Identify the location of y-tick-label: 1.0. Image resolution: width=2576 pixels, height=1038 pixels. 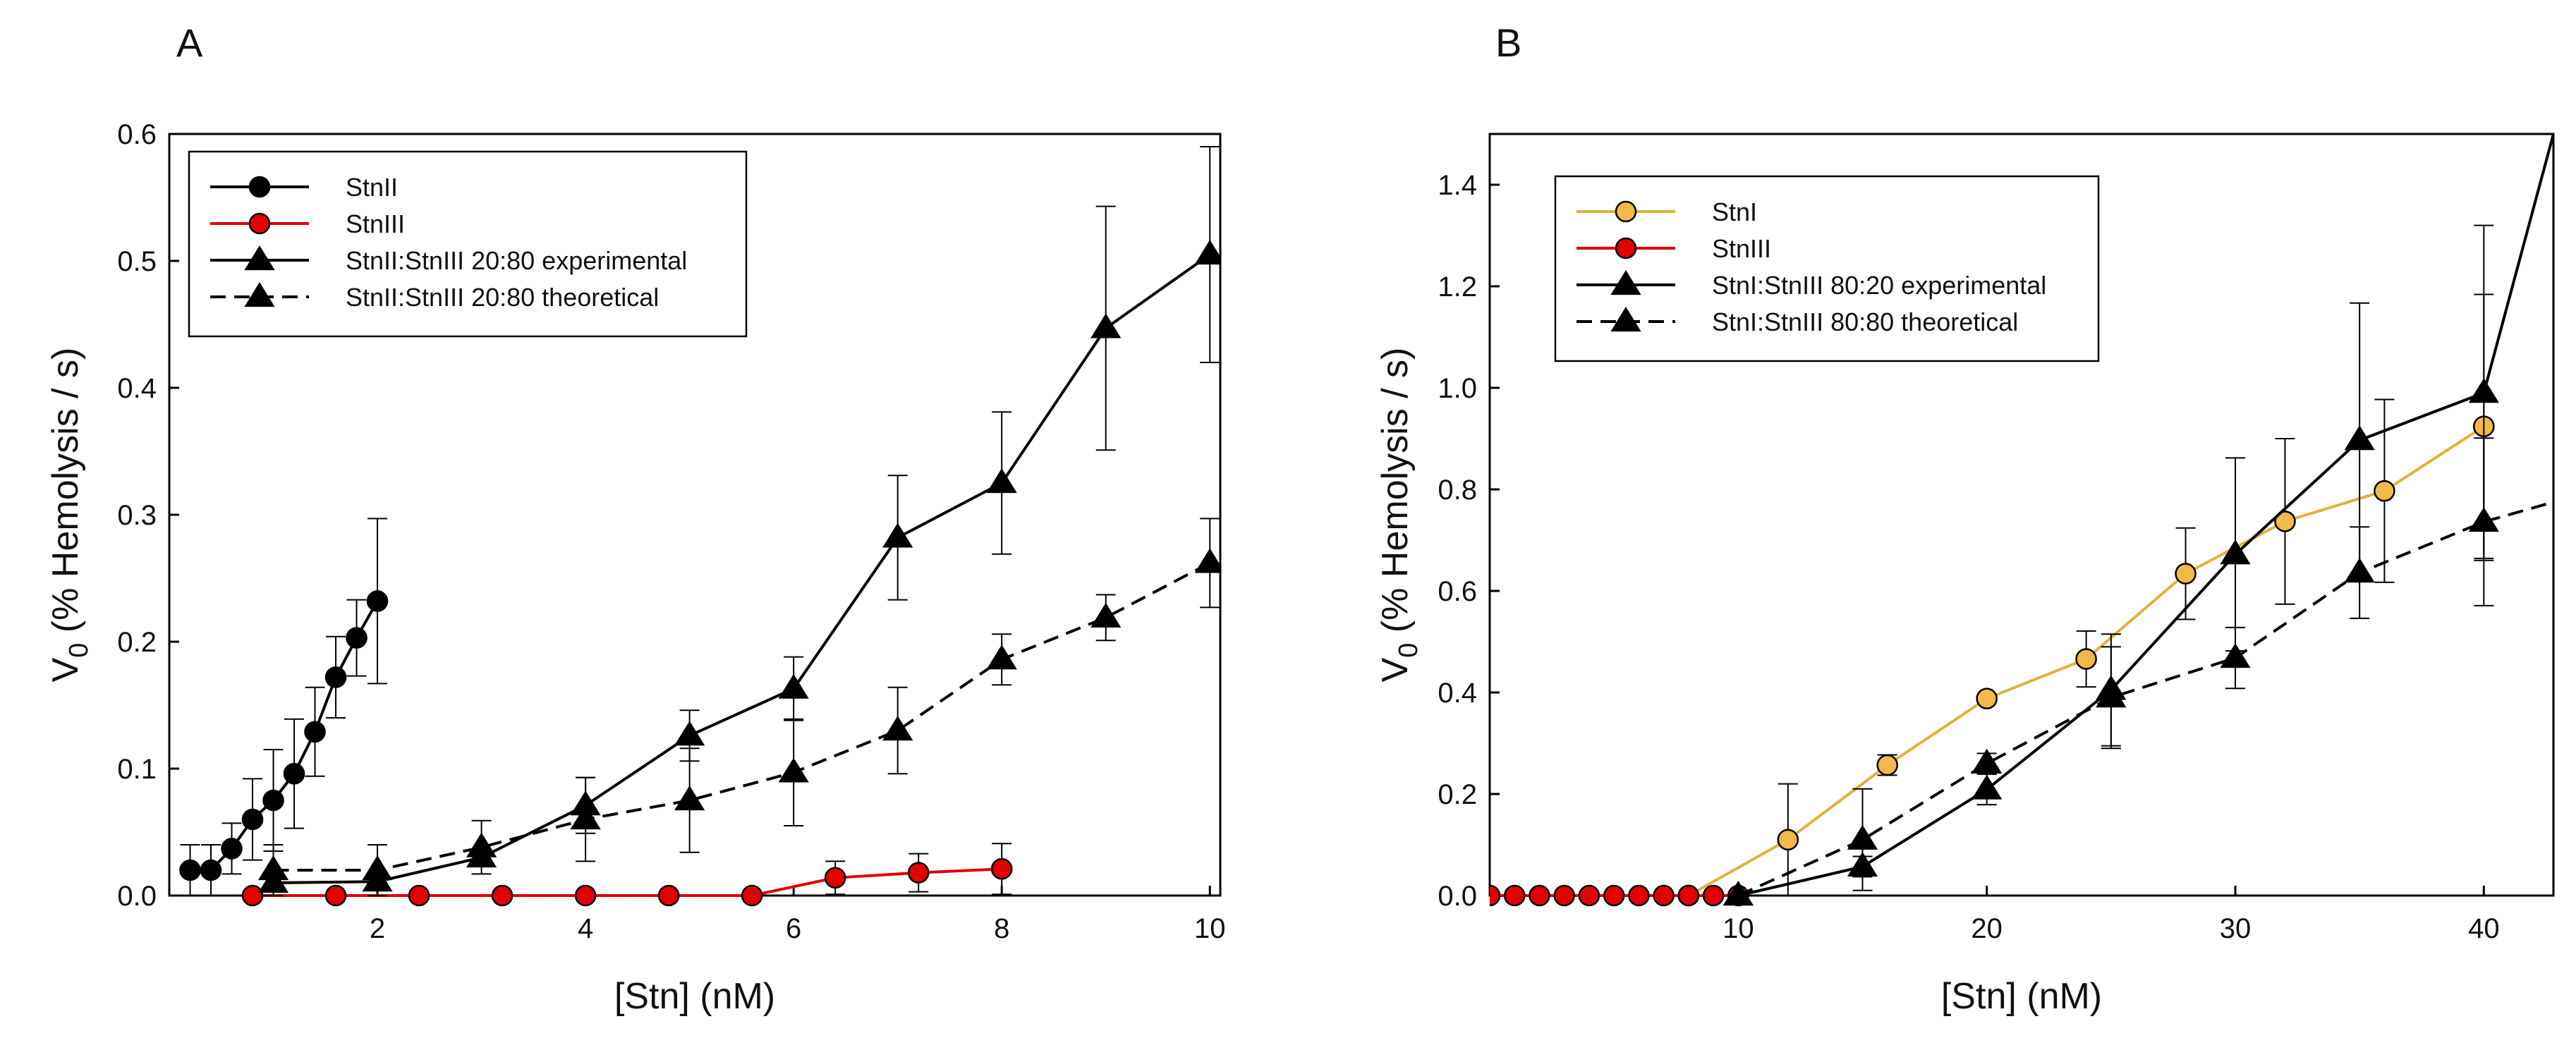
(1457, 388).